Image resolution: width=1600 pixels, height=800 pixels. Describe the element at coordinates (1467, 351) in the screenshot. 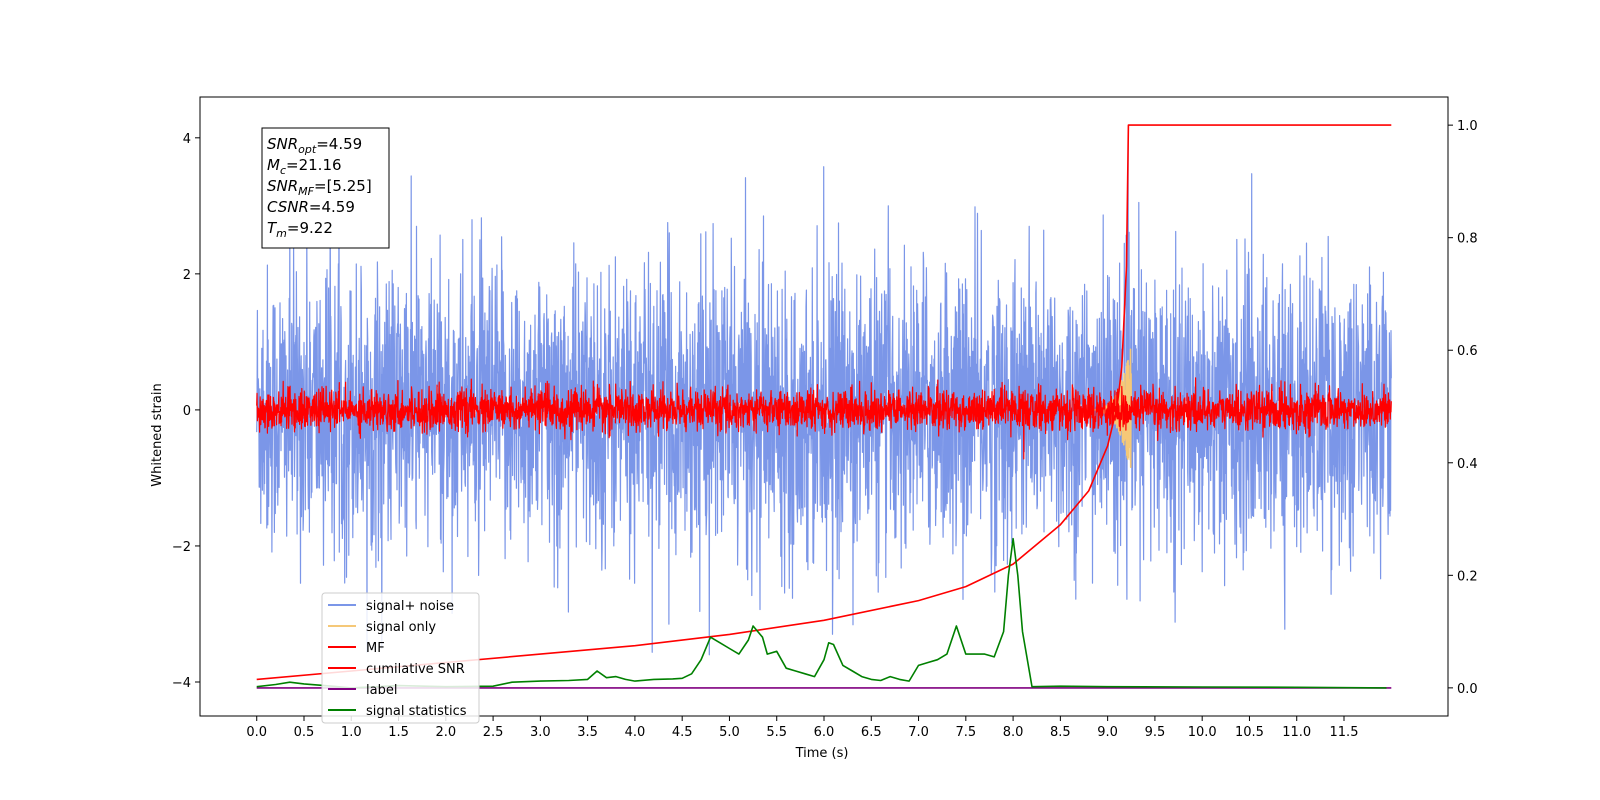

I see `y-right-tick-label: 0.6` at that location.